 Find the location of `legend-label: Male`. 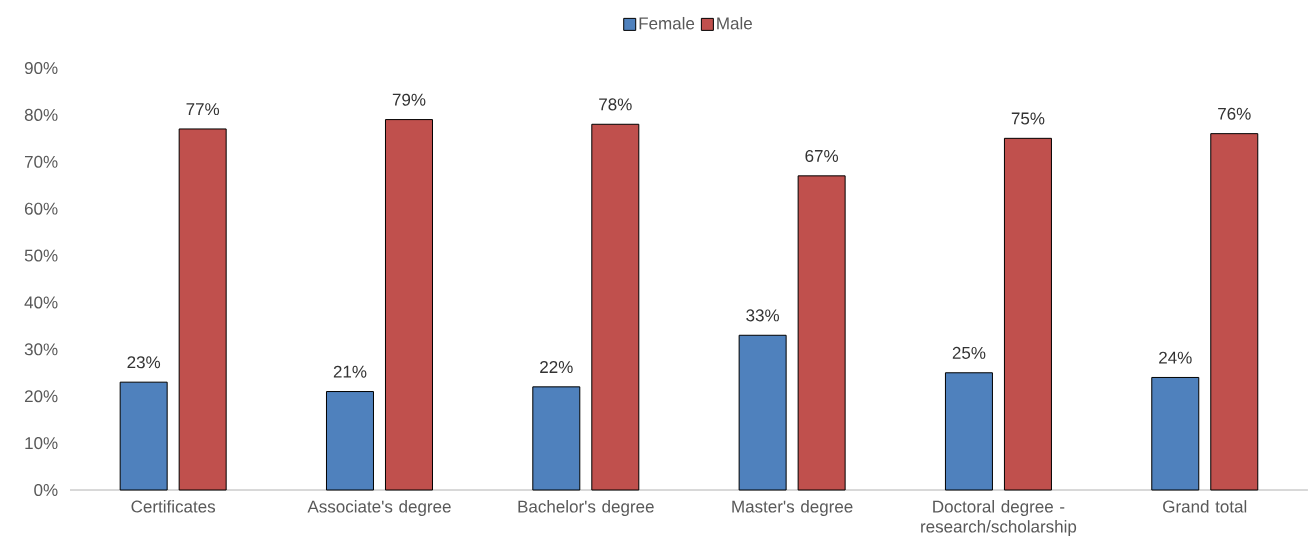

legend-label: Male is located at coordinates (734, 23).